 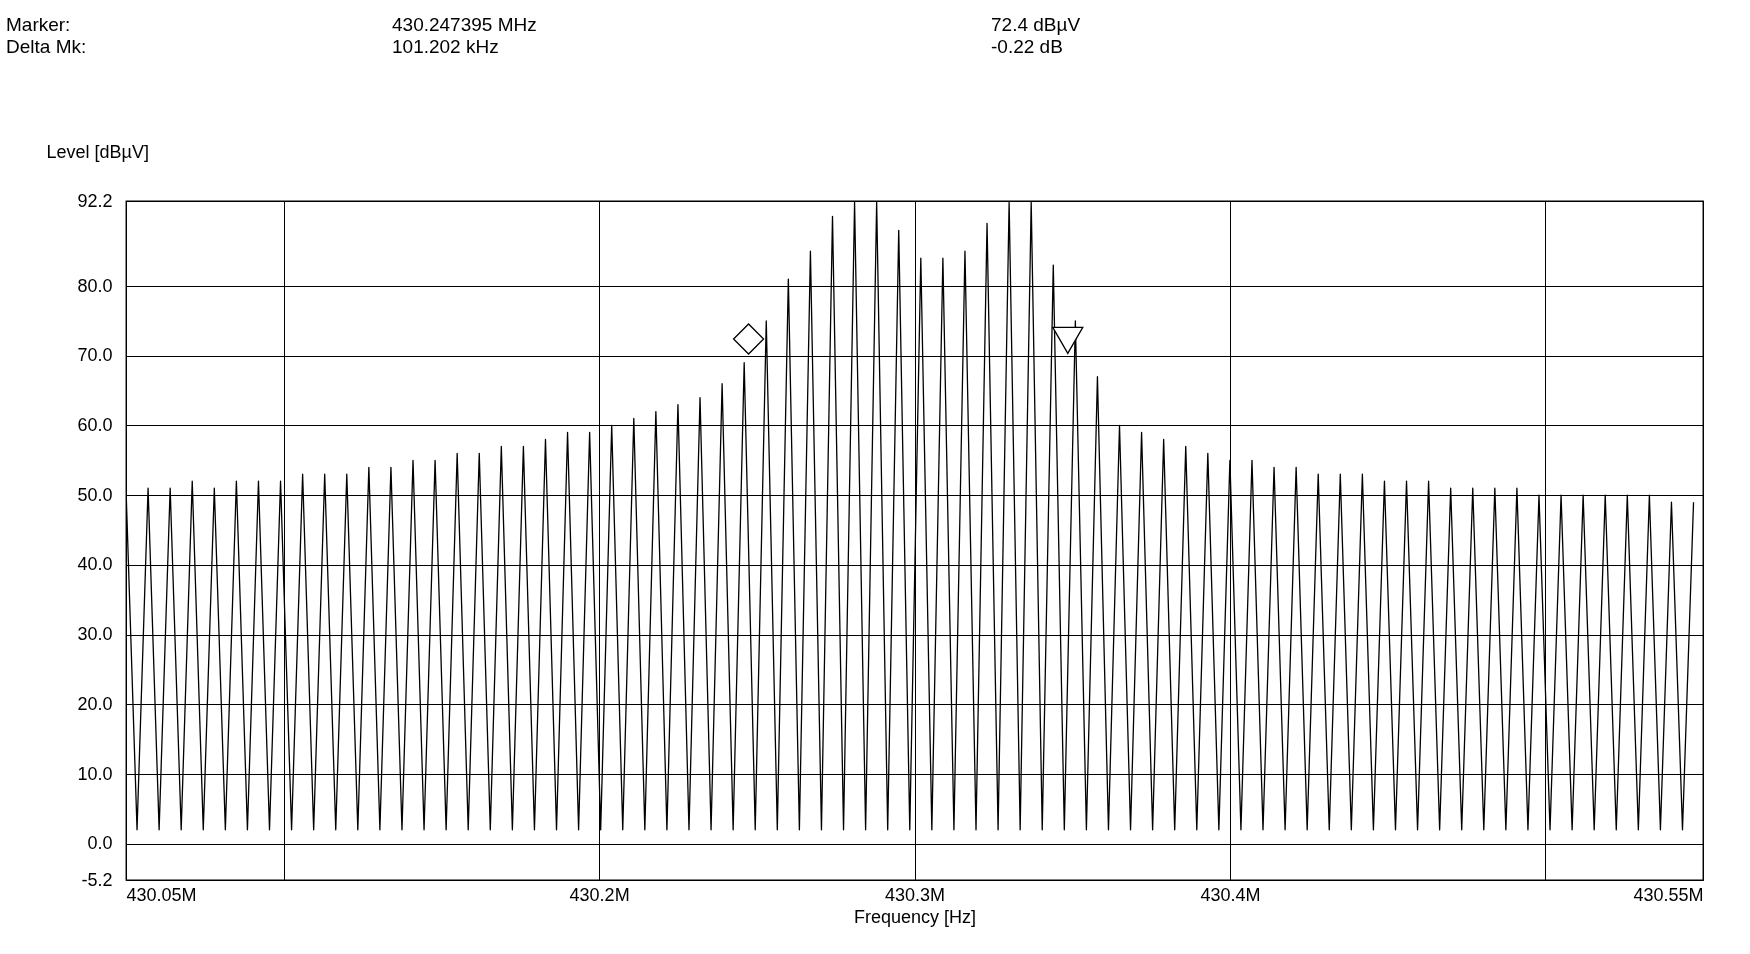 I want to click on y-tick-label: 0.0, so click(x=100, y=843).